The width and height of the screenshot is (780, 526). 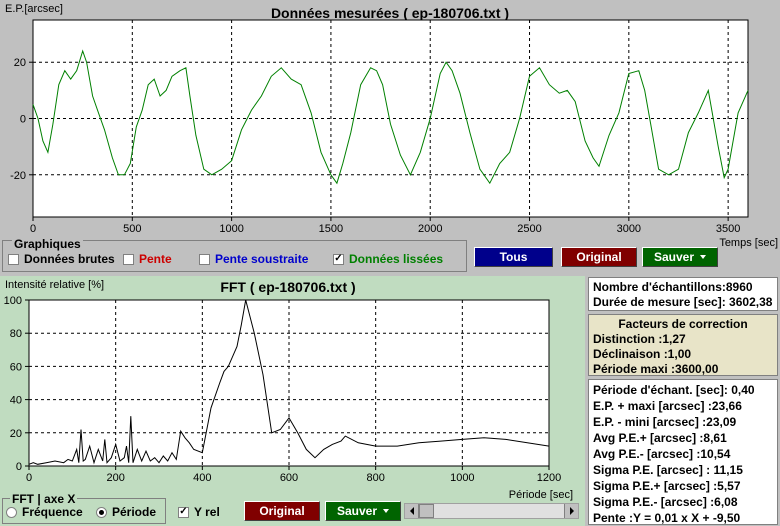 I want to click on y-axis-label: E.P.[arcsec], so click(x=34, y=9).